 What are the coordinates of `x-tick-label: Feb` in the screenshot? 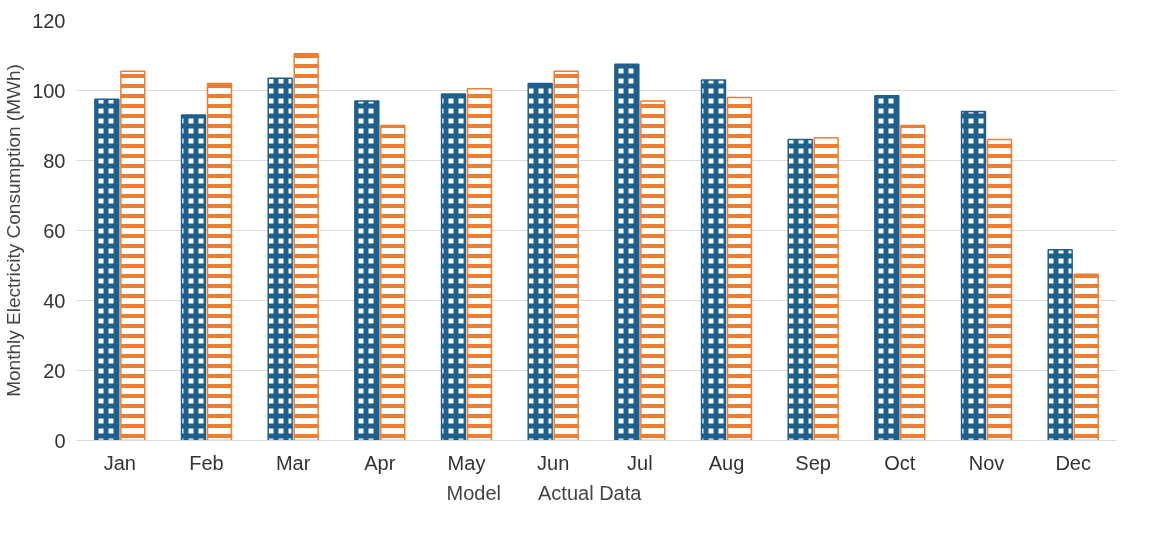 It's located at (206, 462).